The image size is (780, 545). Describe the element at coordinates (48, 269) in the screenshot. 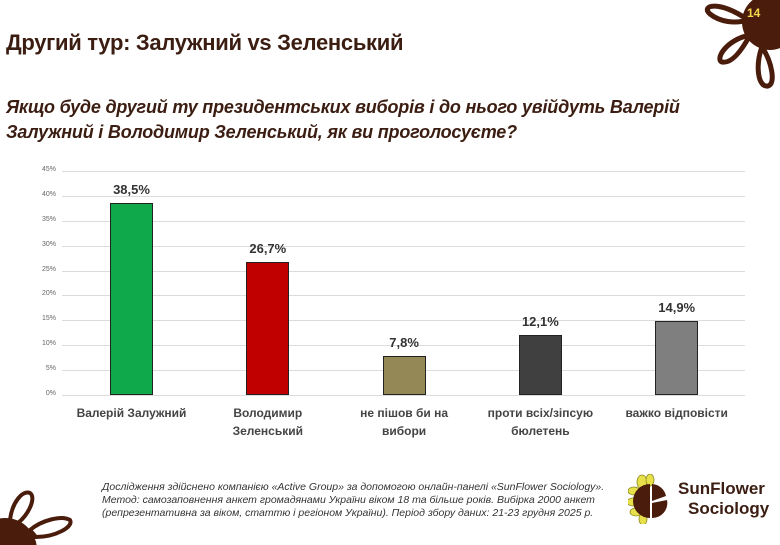

I see `y-axis-tick-label: 25%` at that location.